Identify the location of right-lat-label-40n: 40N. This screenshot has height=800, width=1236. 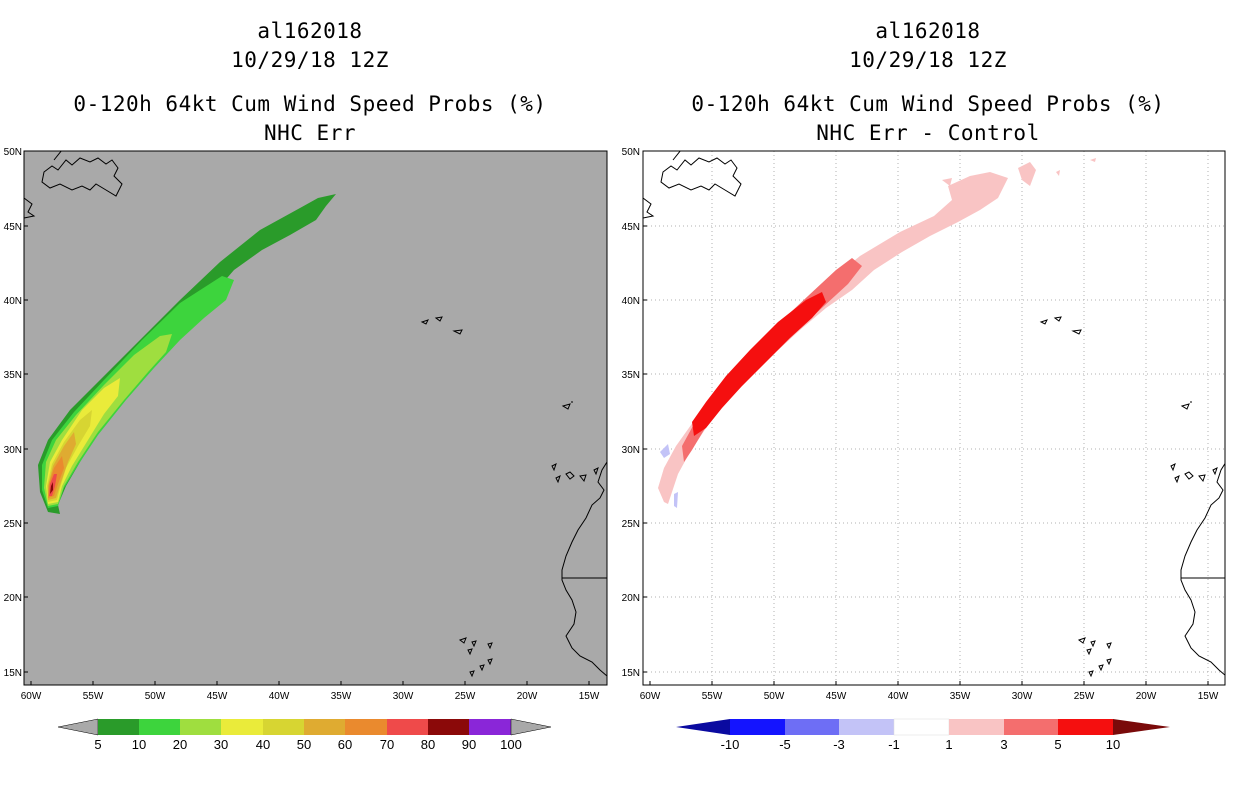
(631, 301).